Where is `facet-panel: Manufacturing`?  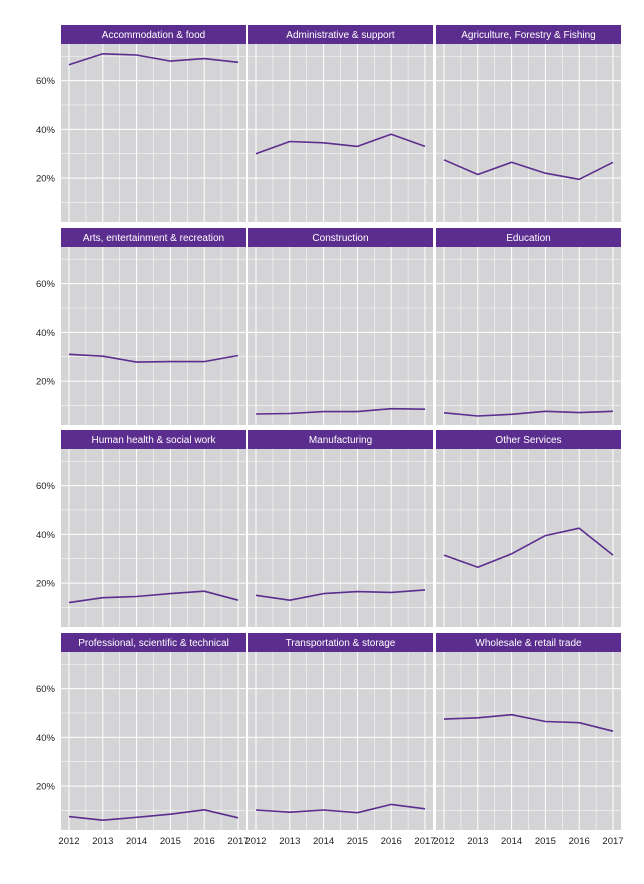 facet-panel: Manufacturing is located at coordinates (340, 528).